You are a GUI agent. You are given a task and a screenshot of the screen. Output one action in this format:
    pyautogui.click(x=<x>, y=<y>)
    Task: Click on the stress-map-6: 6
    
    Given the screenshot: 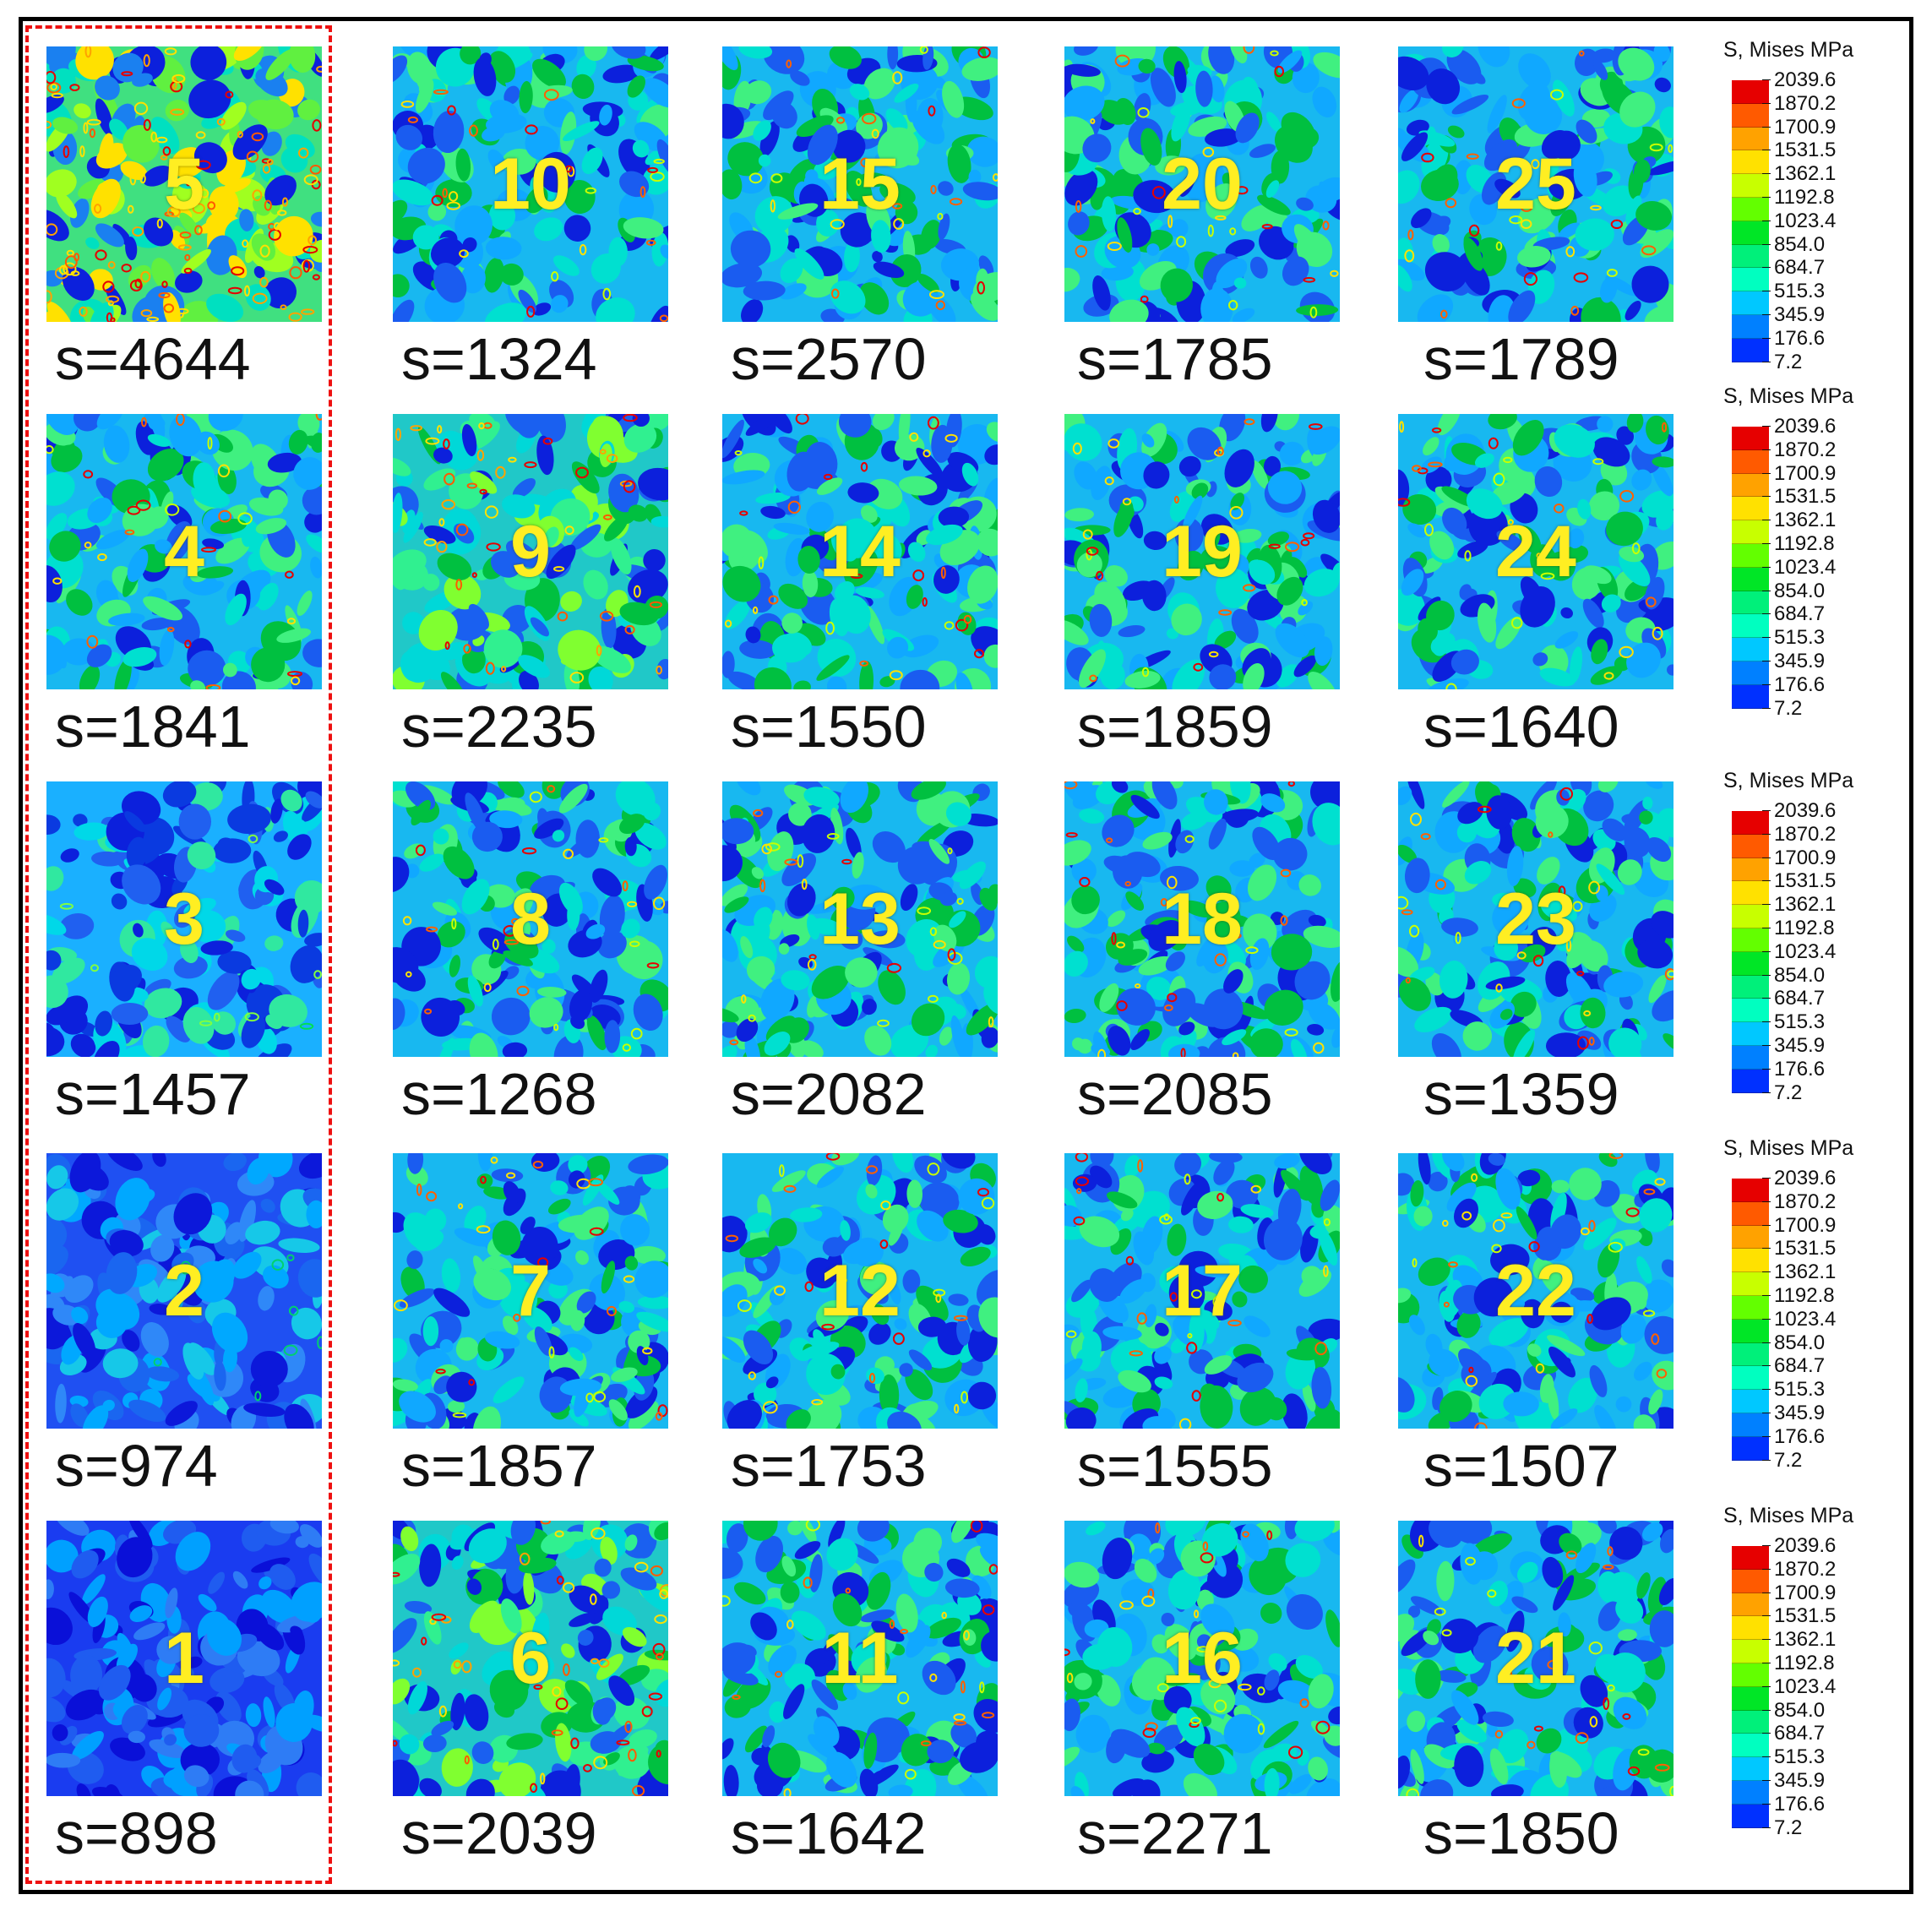 What is the action you would take?
    pyautogui.click(x=530, y=1658)
    